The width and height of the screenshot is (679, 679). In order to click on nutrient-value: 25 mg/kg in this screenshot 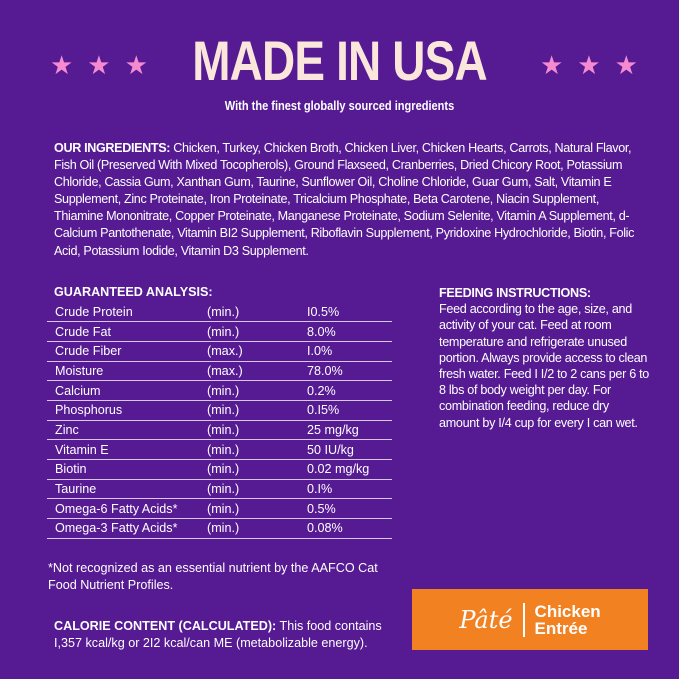, I will do `click(345, 430)`.